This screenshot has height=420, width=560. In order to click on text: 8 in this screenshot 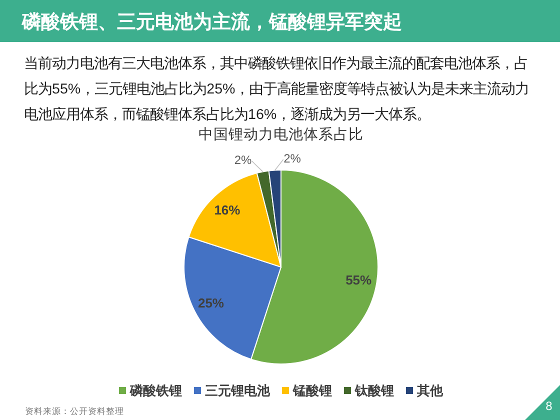, I will do `click(549, 406)`.